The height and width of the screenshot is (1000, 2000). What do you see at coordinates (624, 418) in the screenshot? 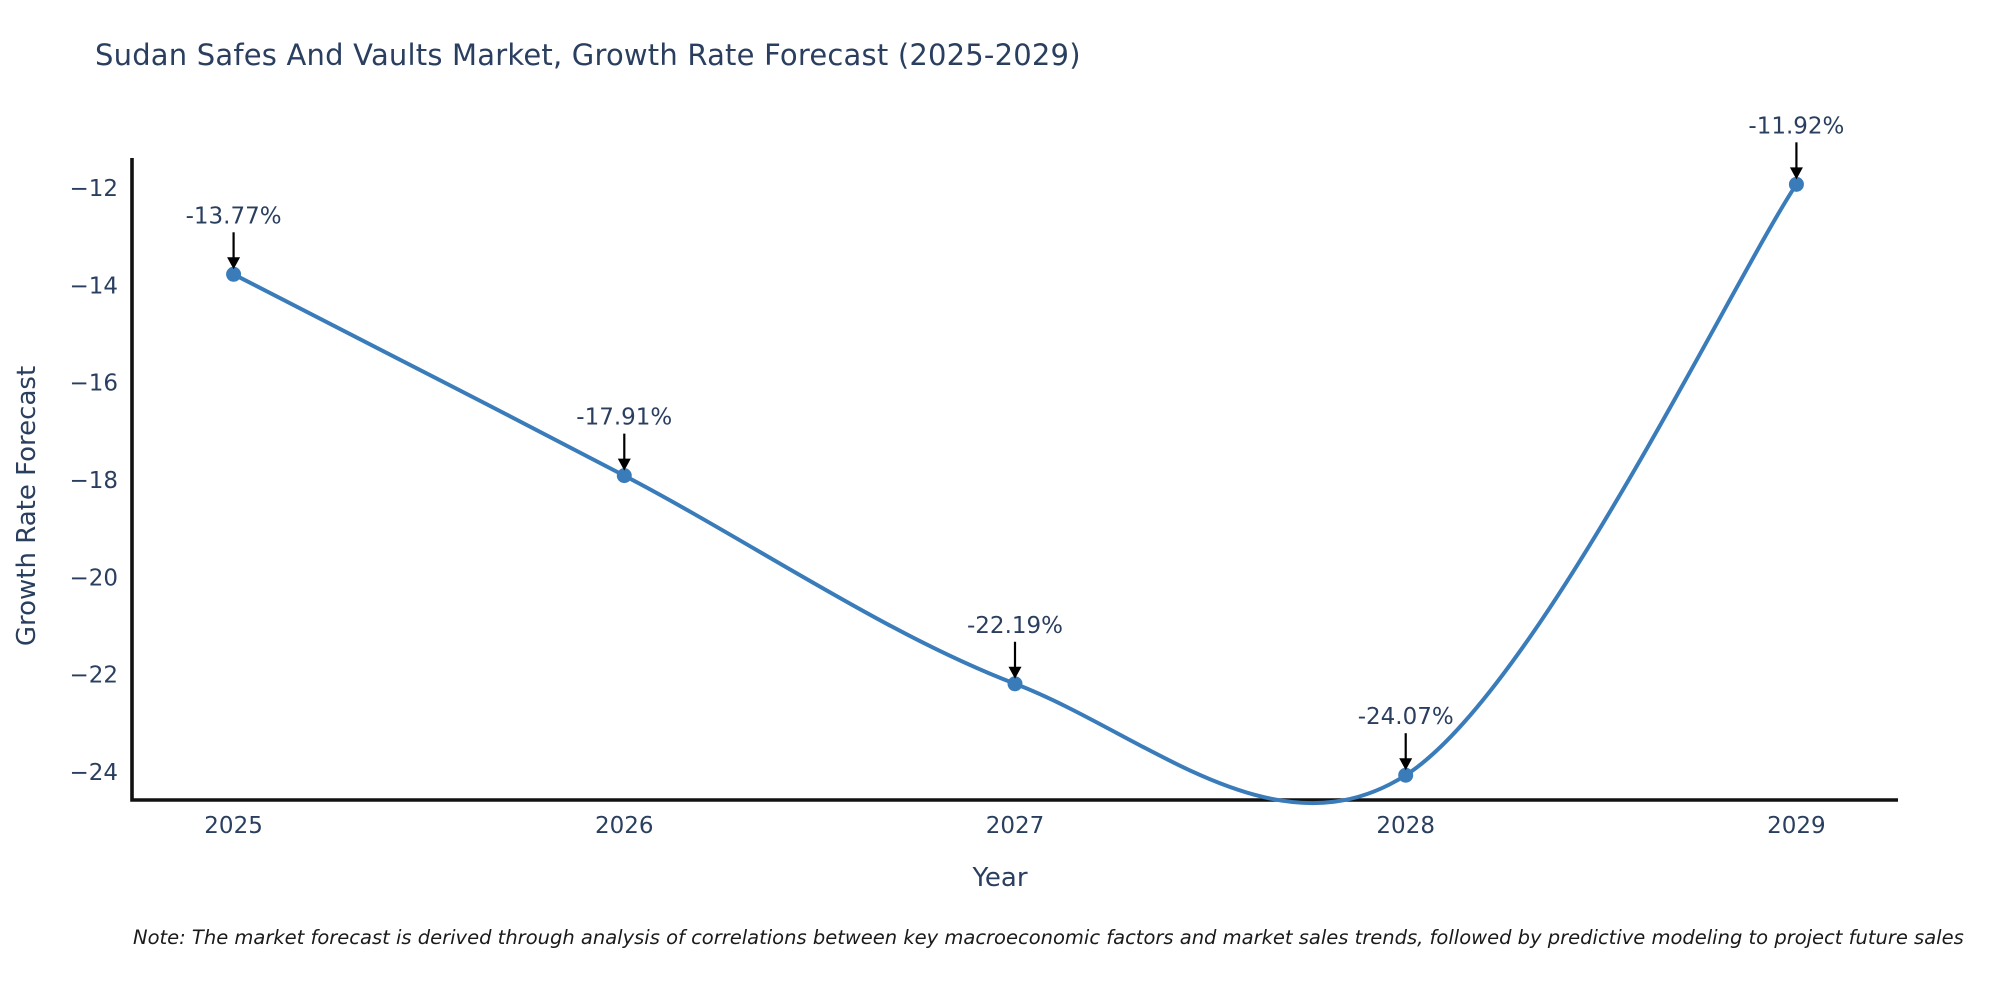
I see `data-point-label: -17.91%` at bounding box center [624, 418].